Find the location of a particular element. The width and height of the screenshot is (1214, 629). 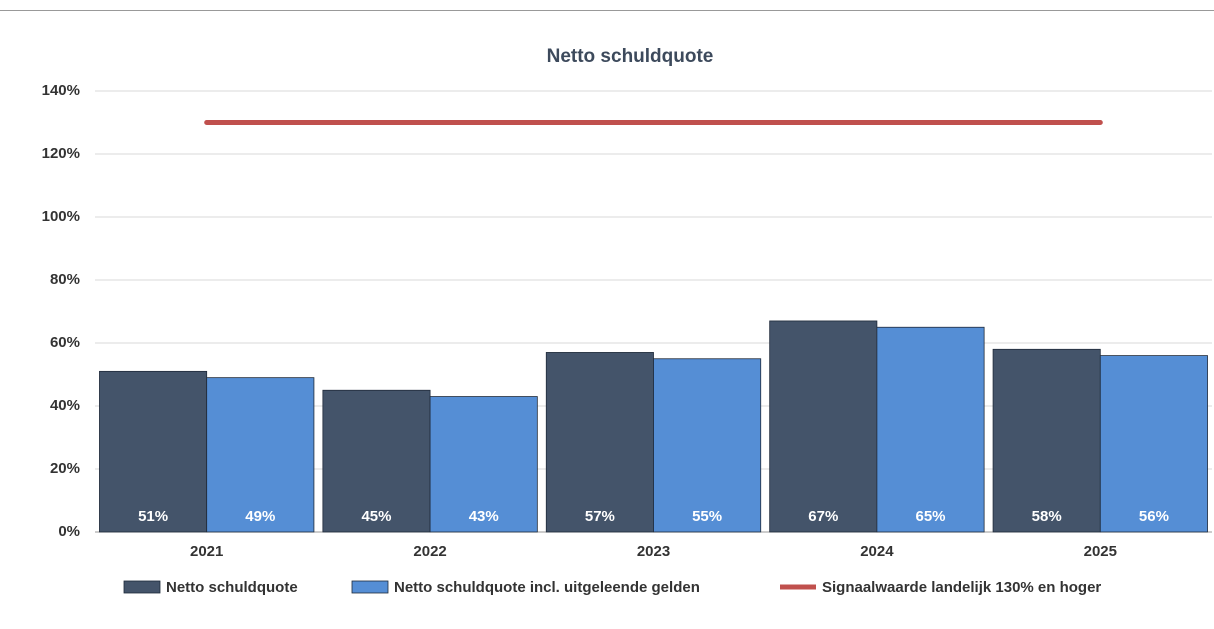

chart-title: Netto schuldquote is located at coordinates (630, 56).